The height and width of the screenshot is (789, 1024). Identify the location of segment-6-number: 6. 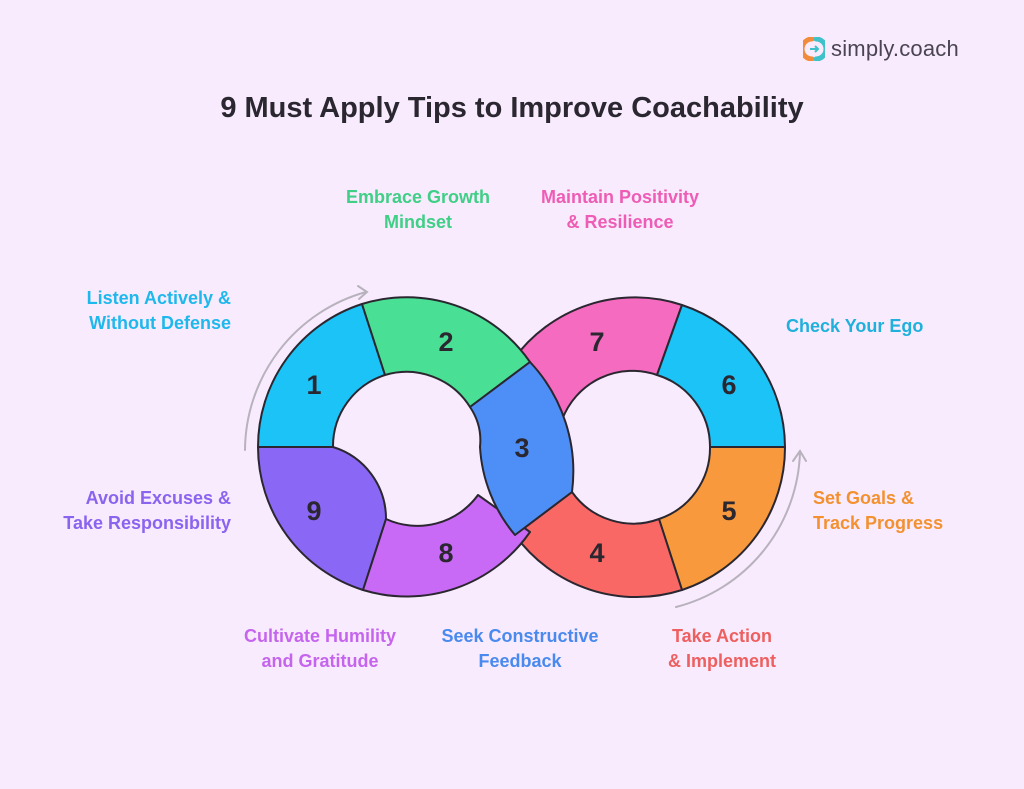
(728, 385).